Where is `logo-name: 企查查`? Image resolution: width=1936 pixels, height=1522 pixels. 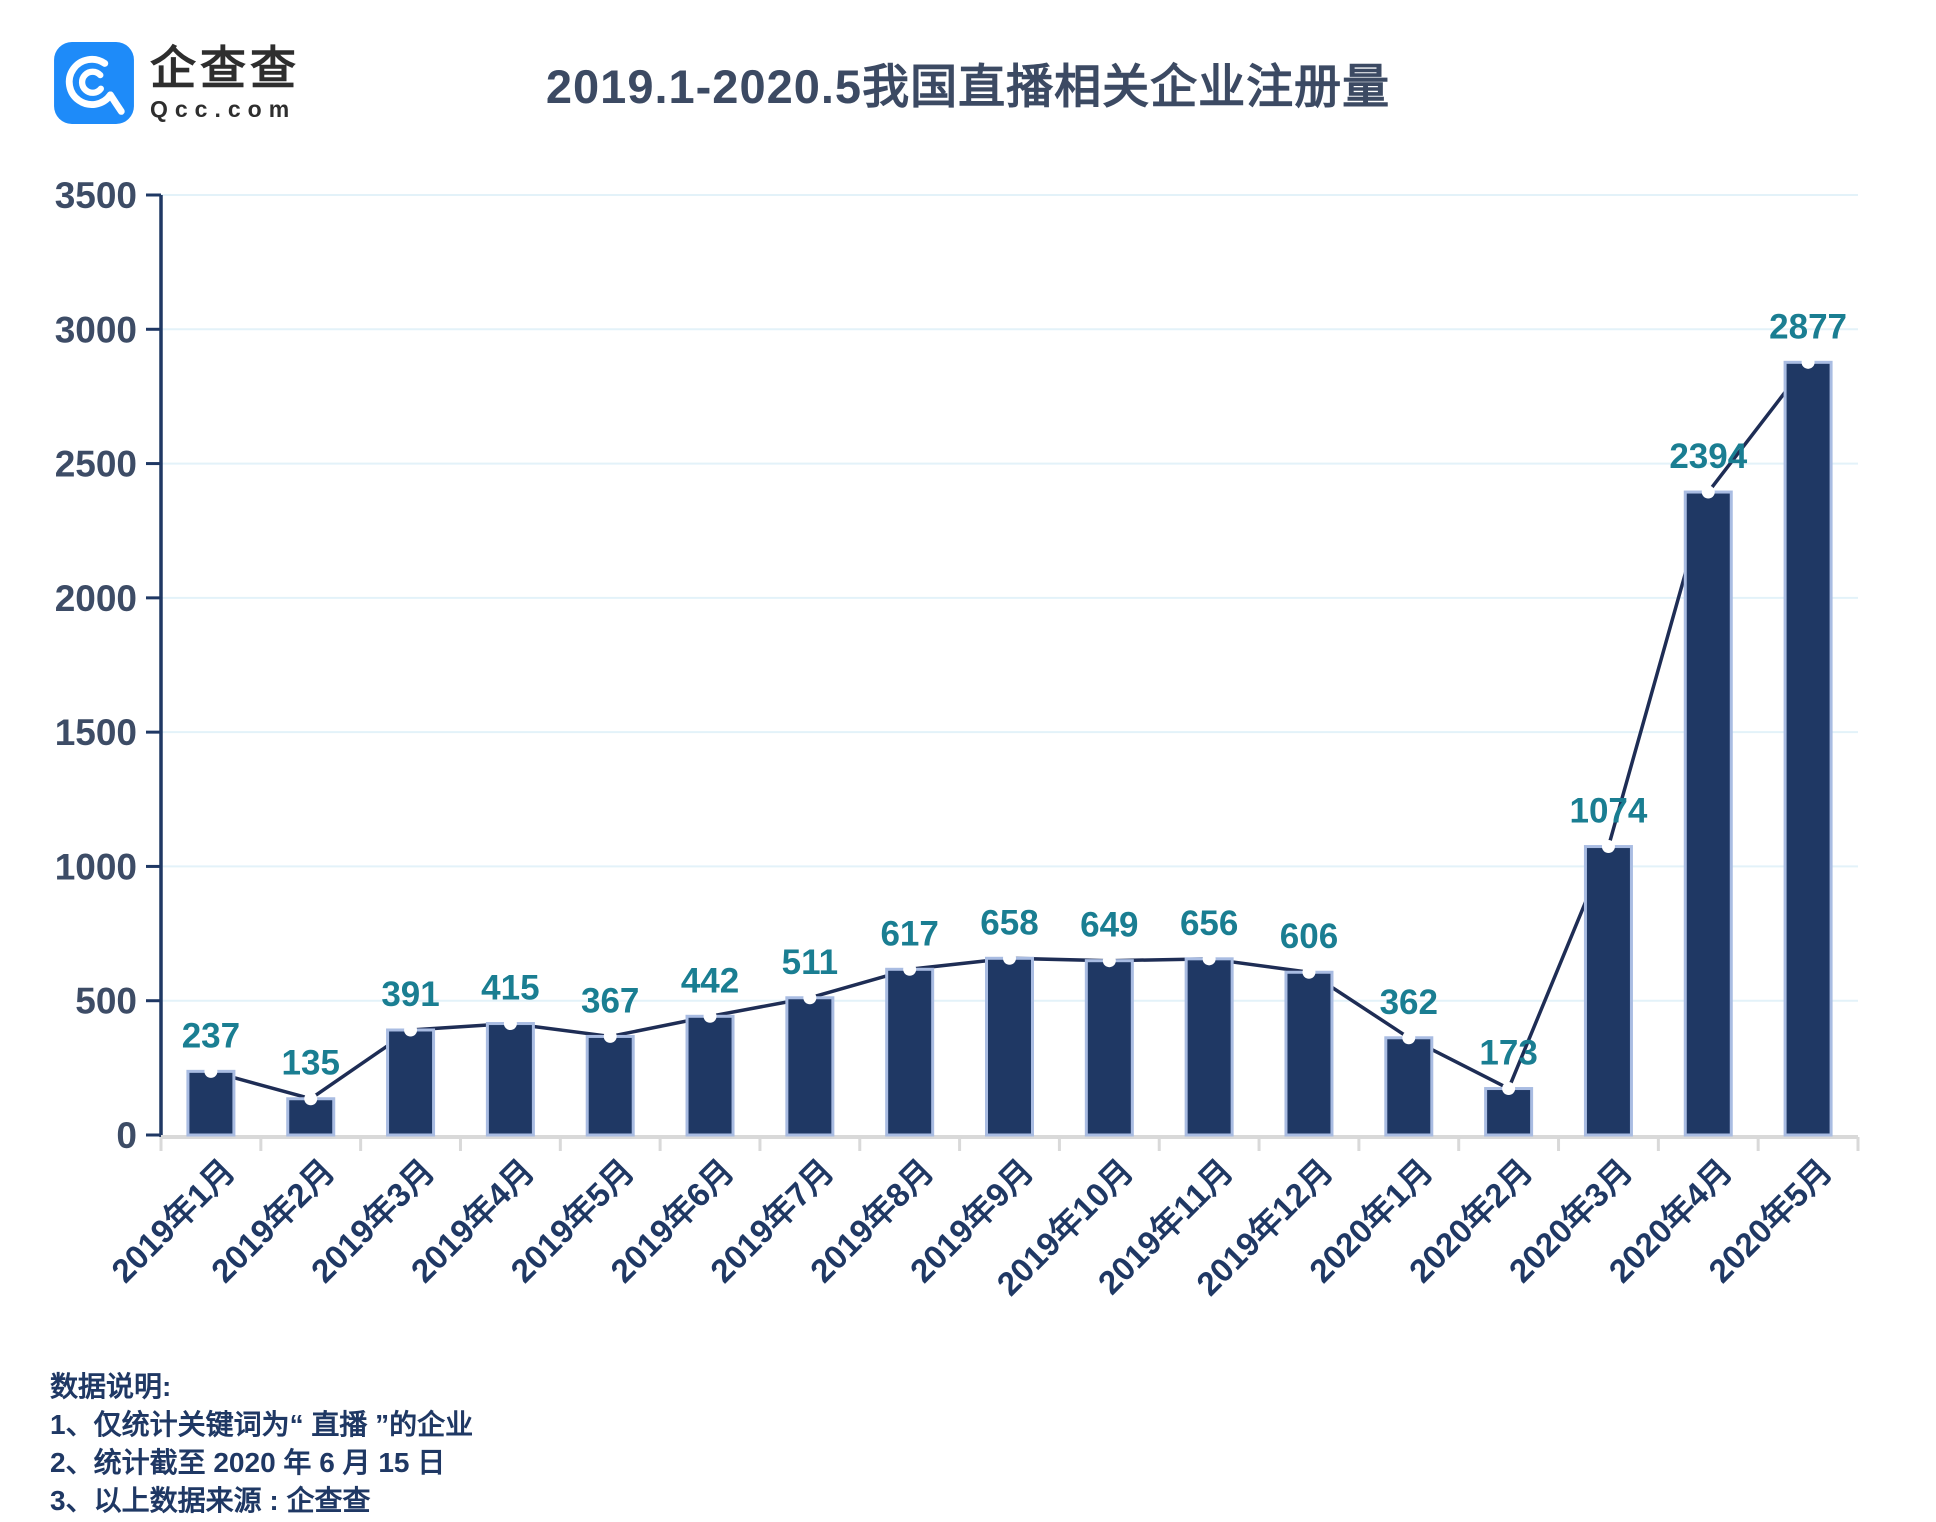
logo-name: 企查查 is located at coordinates (225, 67).